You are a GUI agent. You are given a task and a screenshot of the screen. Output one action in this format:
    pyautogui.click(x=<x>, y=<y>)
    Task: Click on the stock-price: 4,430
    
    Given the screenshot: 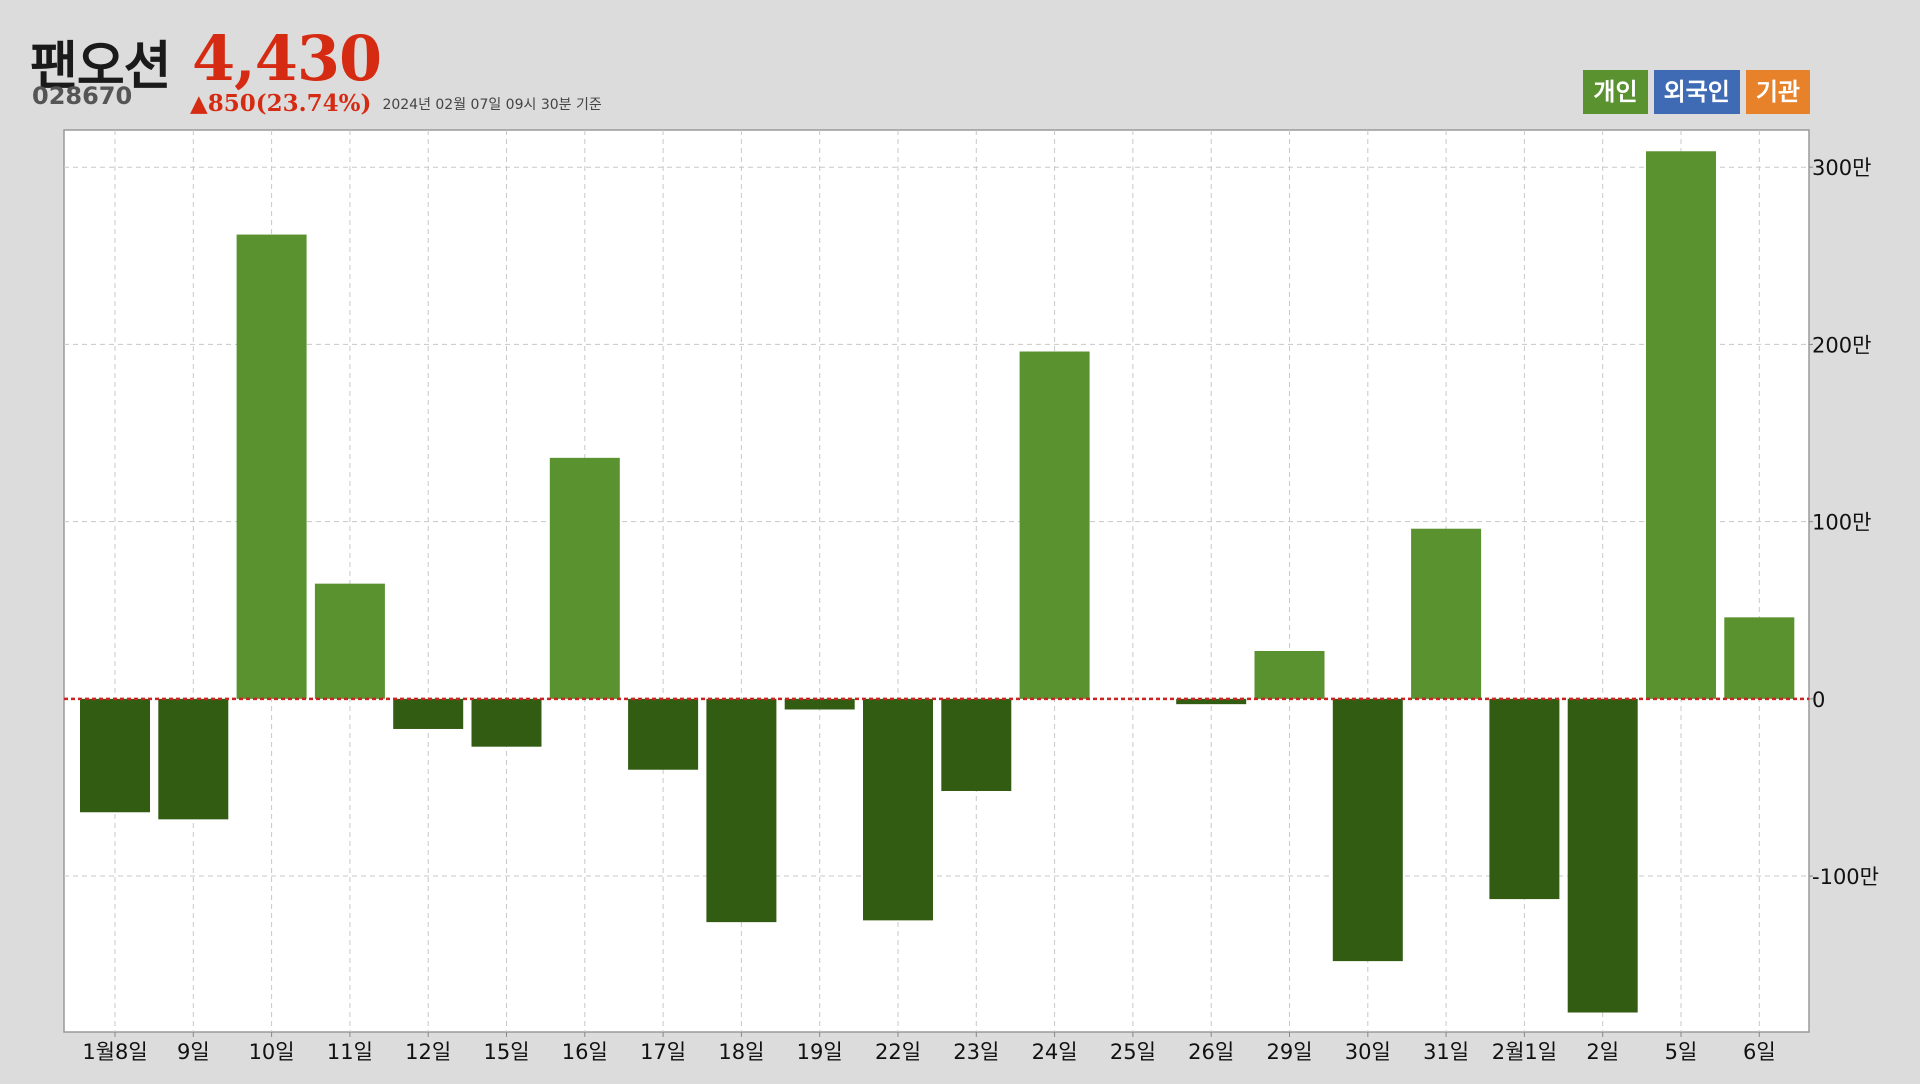 What is the action you would take?
    pyautogui.click(x=287, y=58)
    